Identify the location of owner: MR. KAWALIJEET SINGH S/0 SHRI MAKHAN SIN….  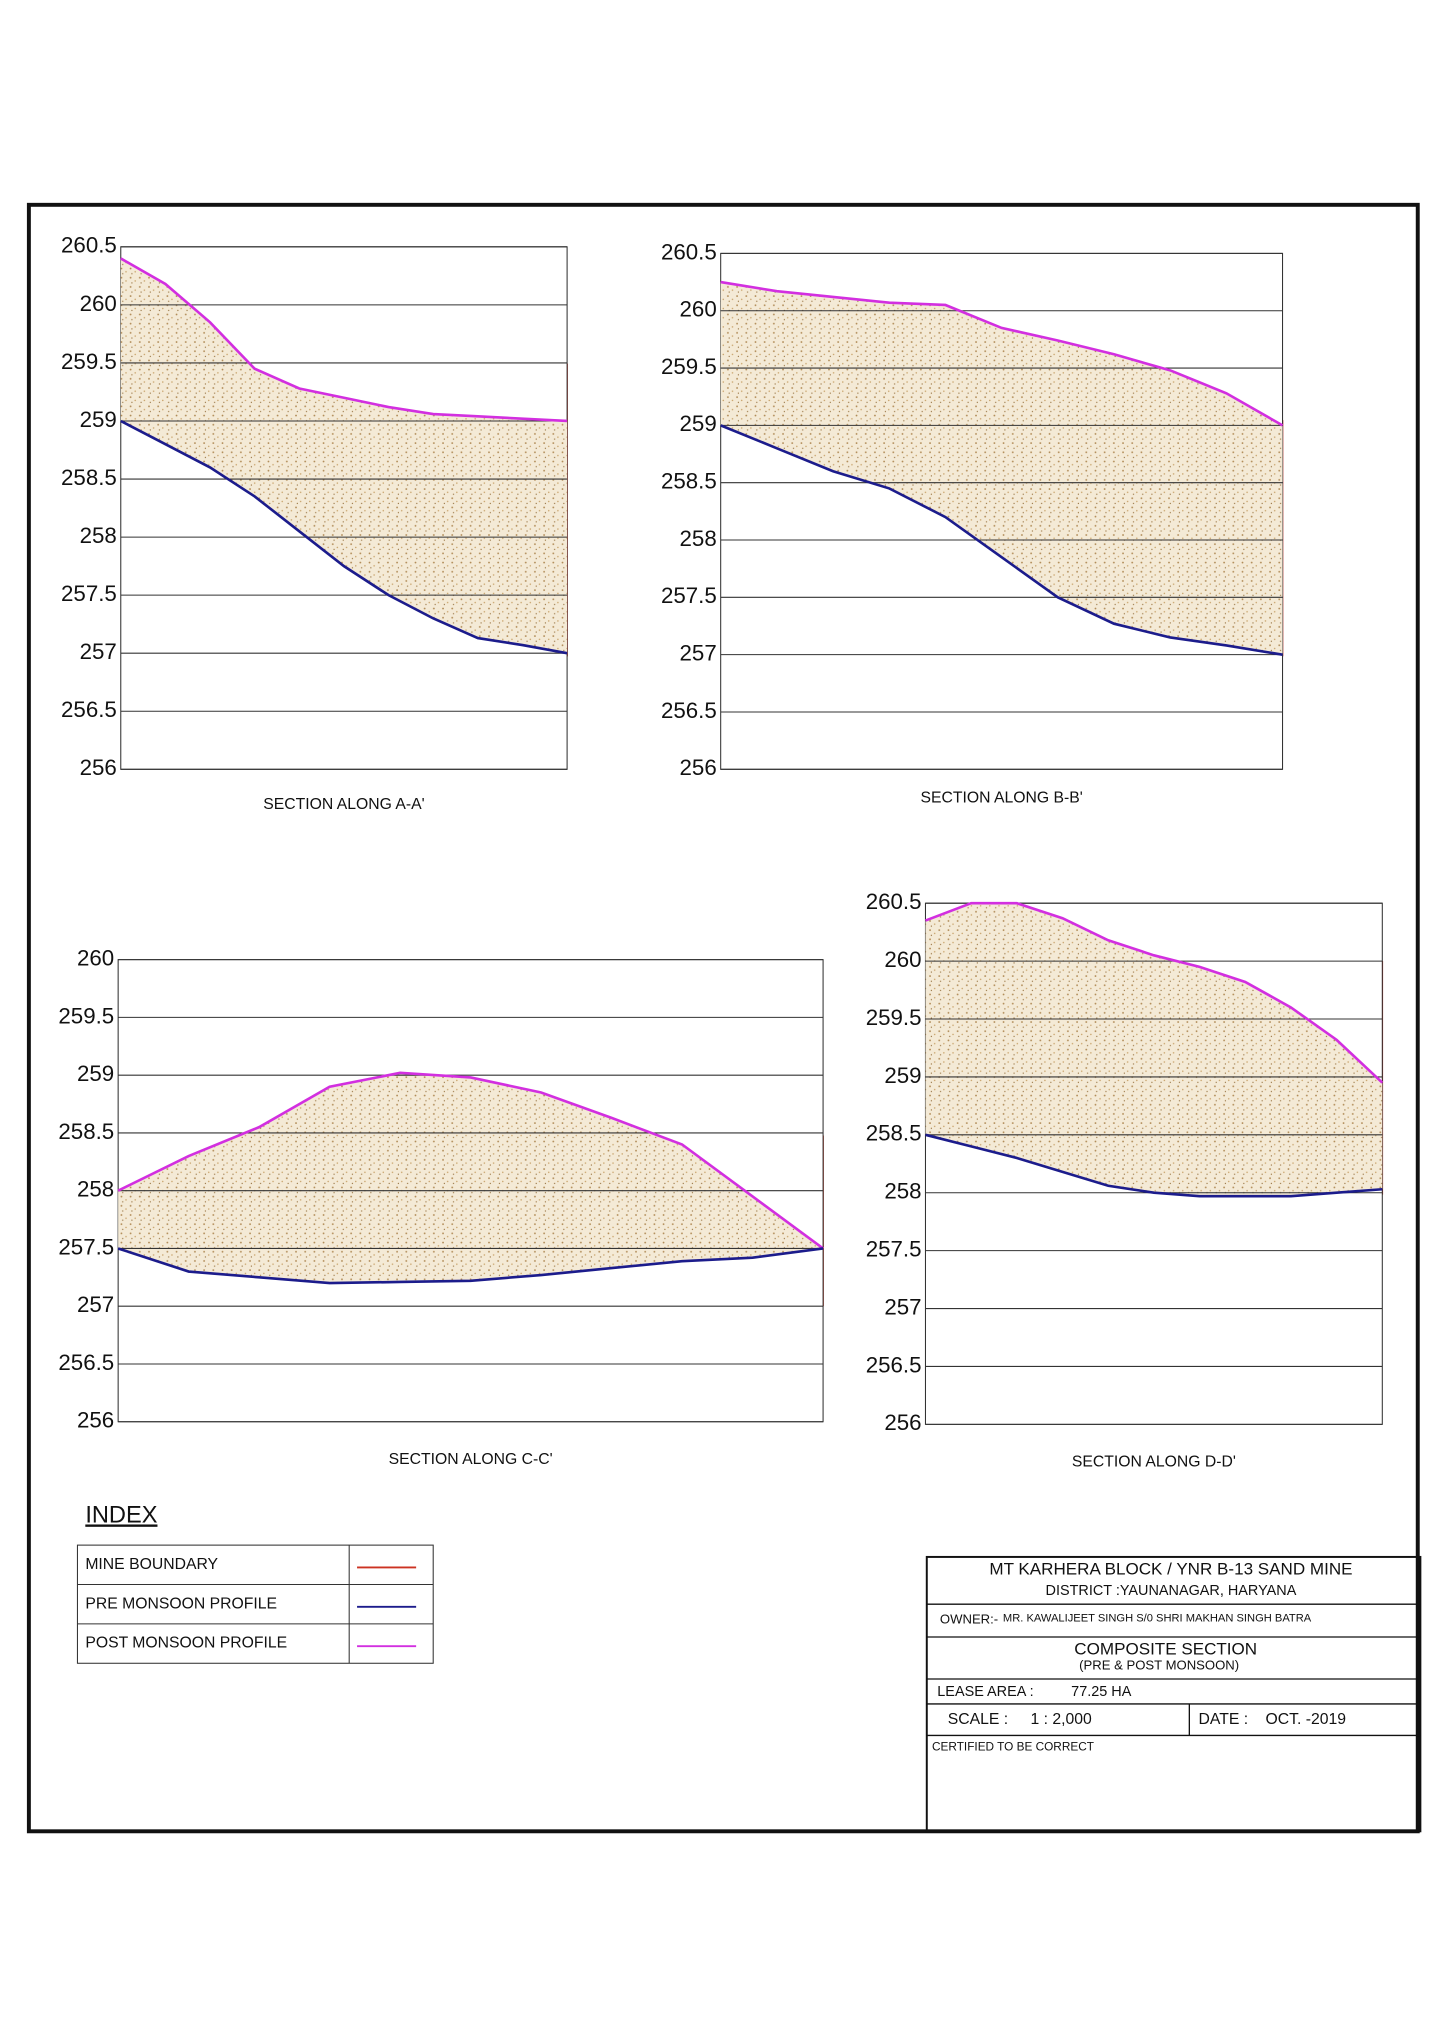
(1157, 1619).